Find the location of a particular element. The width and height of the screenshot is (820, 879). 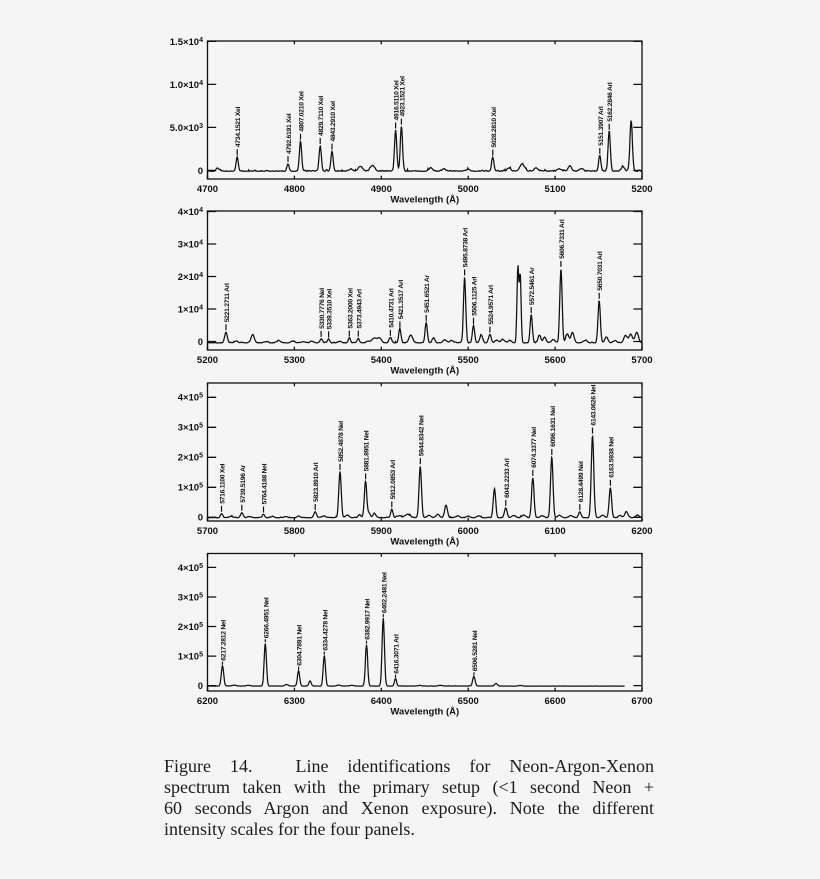

svg-text: 4700 is located at coordinates (207, 189).